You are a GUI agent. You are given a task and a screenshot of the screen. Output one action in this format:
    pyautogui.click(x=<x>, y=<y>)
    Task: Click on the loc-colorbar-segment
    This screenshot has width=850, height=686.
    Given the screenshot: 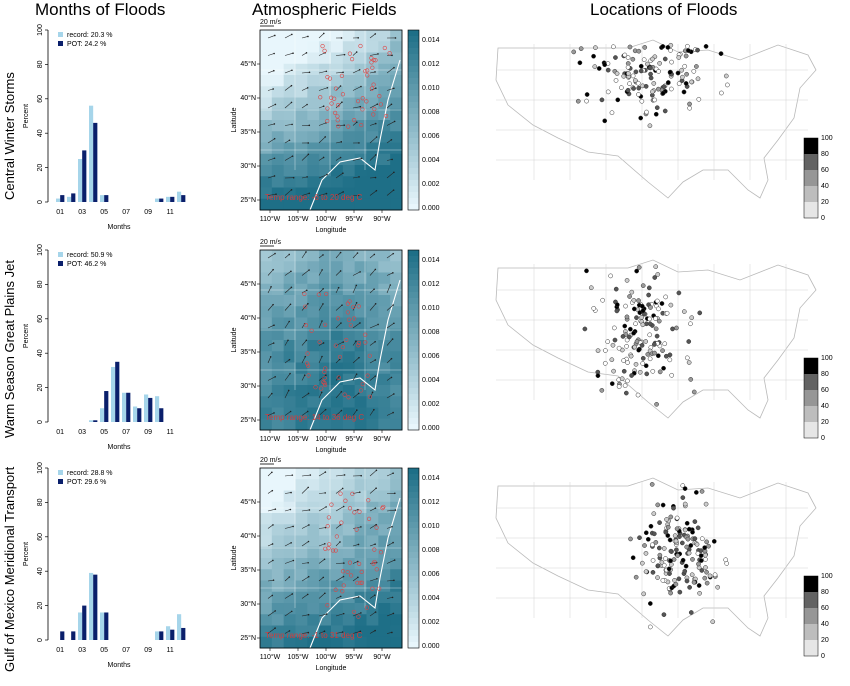 What is the action you would take?
    pyautogui.click(x=811, y=414)
    